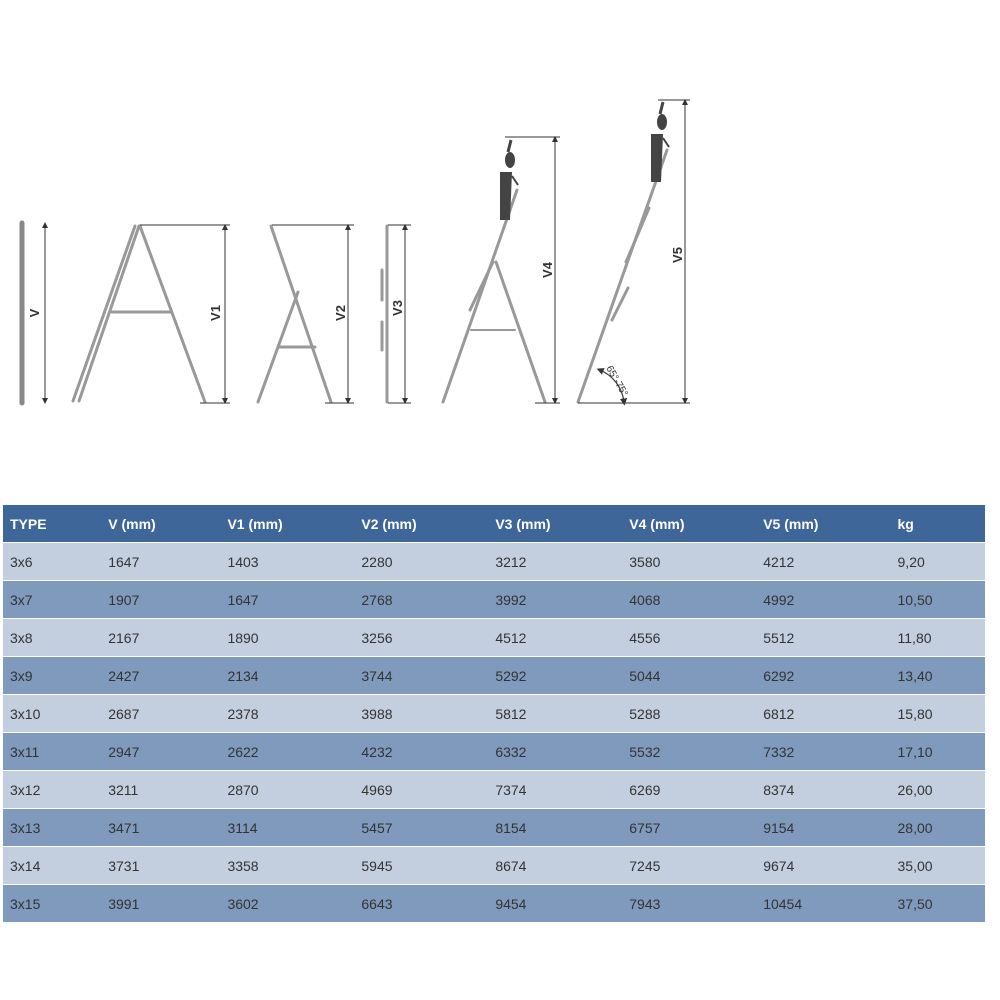  Describe the element at coordinates (161, 675) in the screenshot. I see `table-cell: 2427` at that location.